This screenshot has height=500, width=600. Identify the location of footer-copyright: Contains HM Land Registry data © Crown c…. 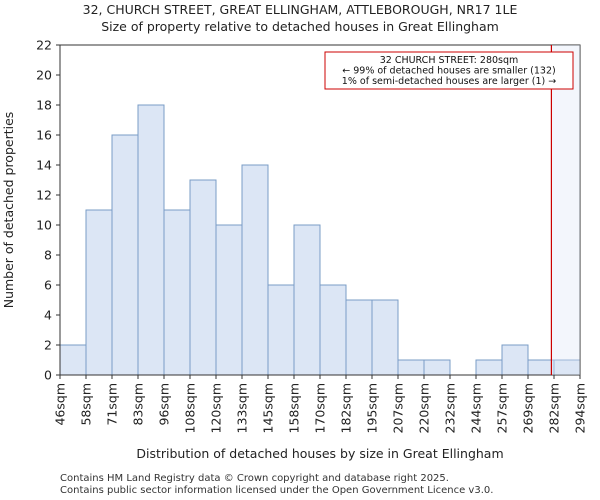
(254, 478).